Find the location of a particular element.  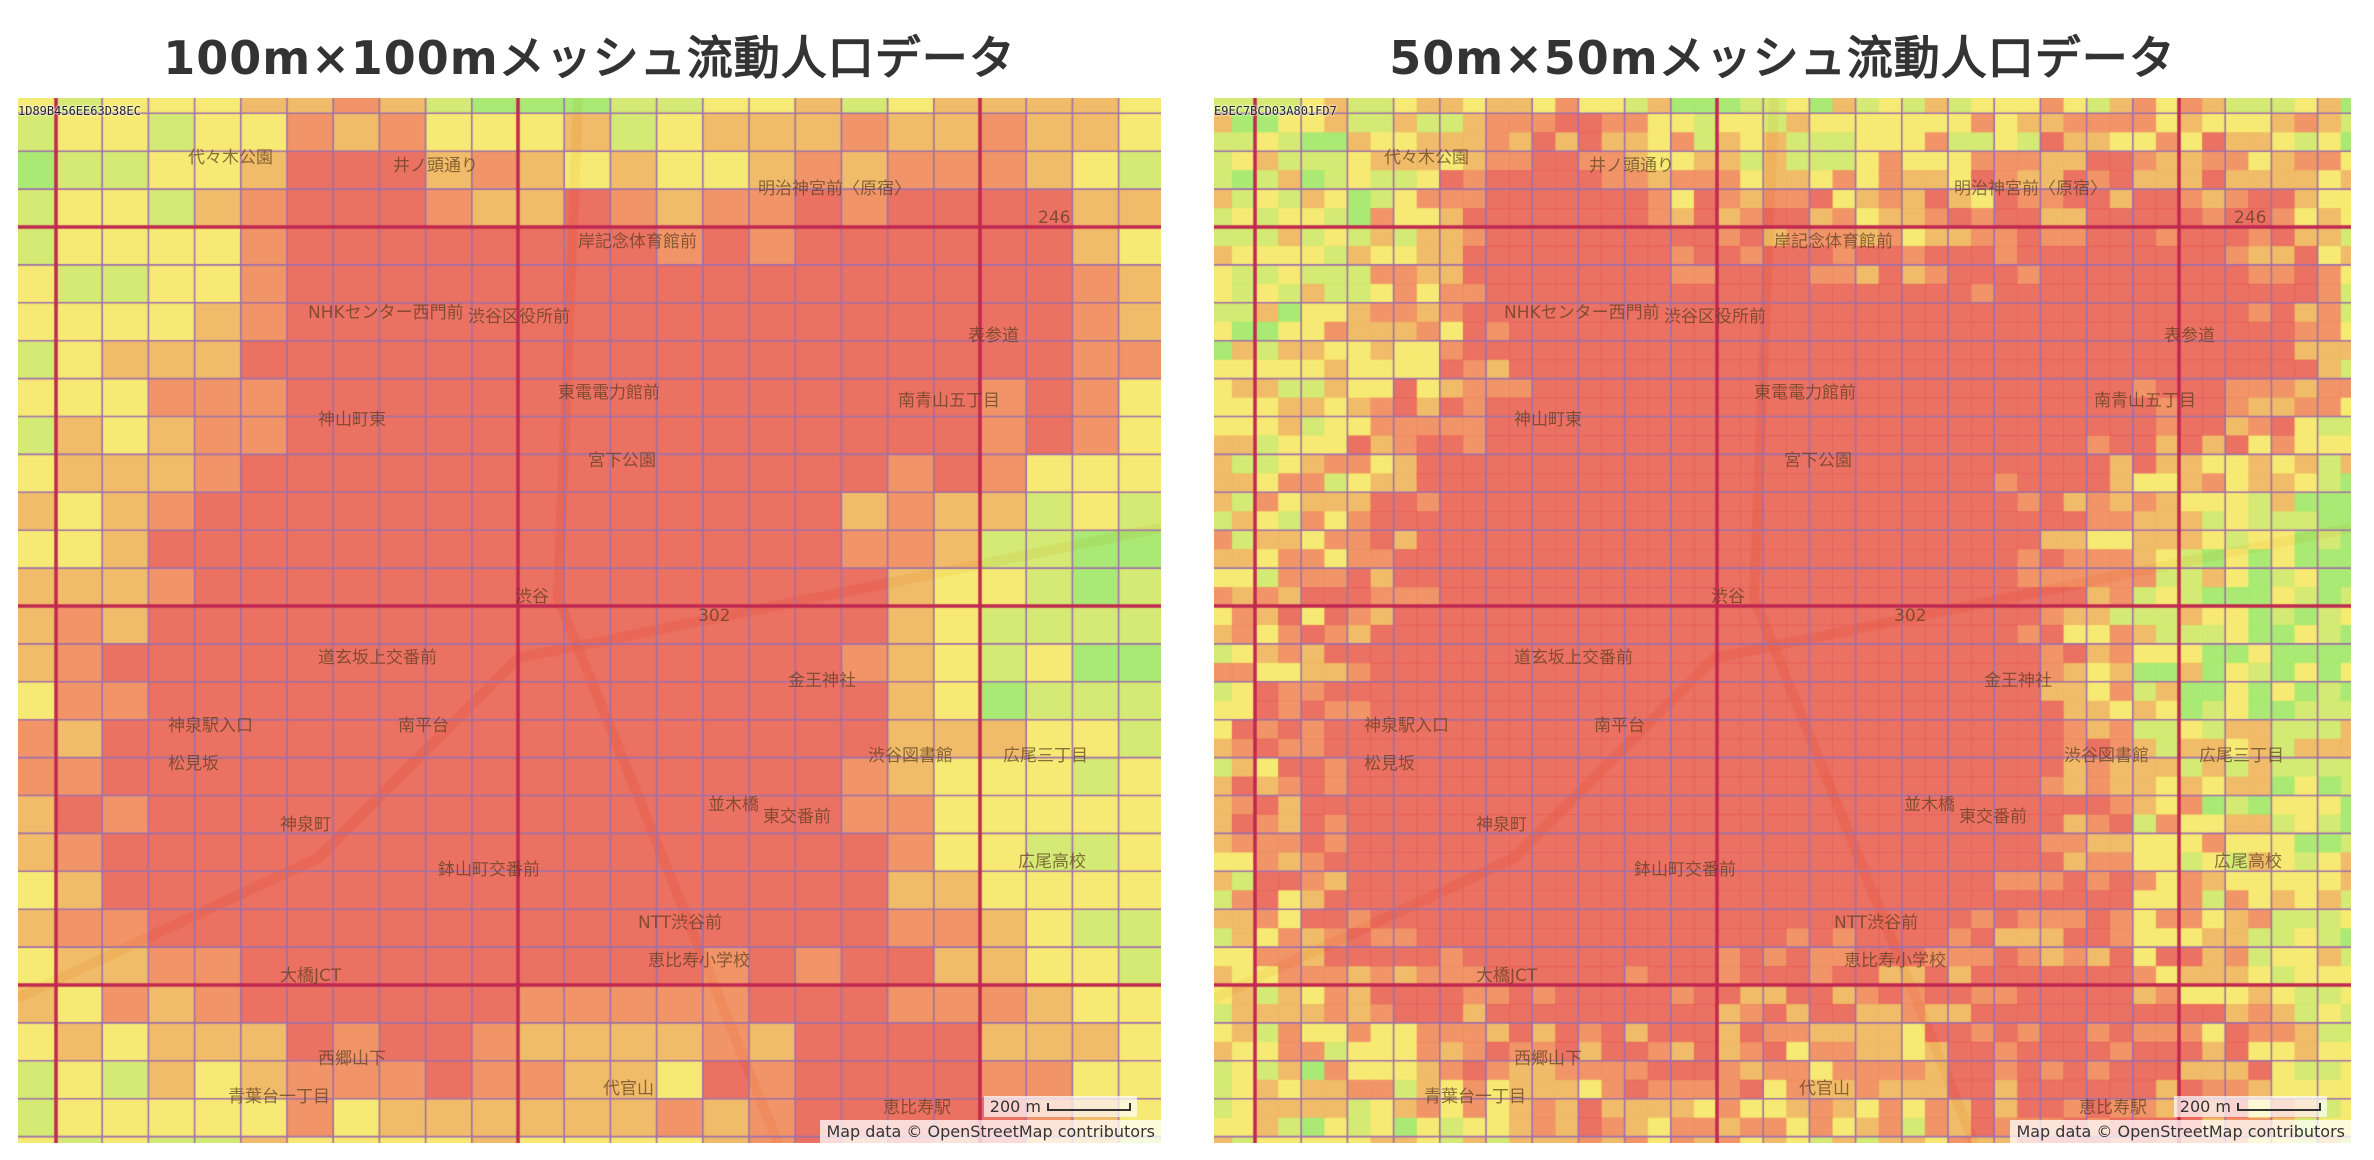

mesh-id-label: 1D89B456EE63D38EC is located at coordinates (79, 111).